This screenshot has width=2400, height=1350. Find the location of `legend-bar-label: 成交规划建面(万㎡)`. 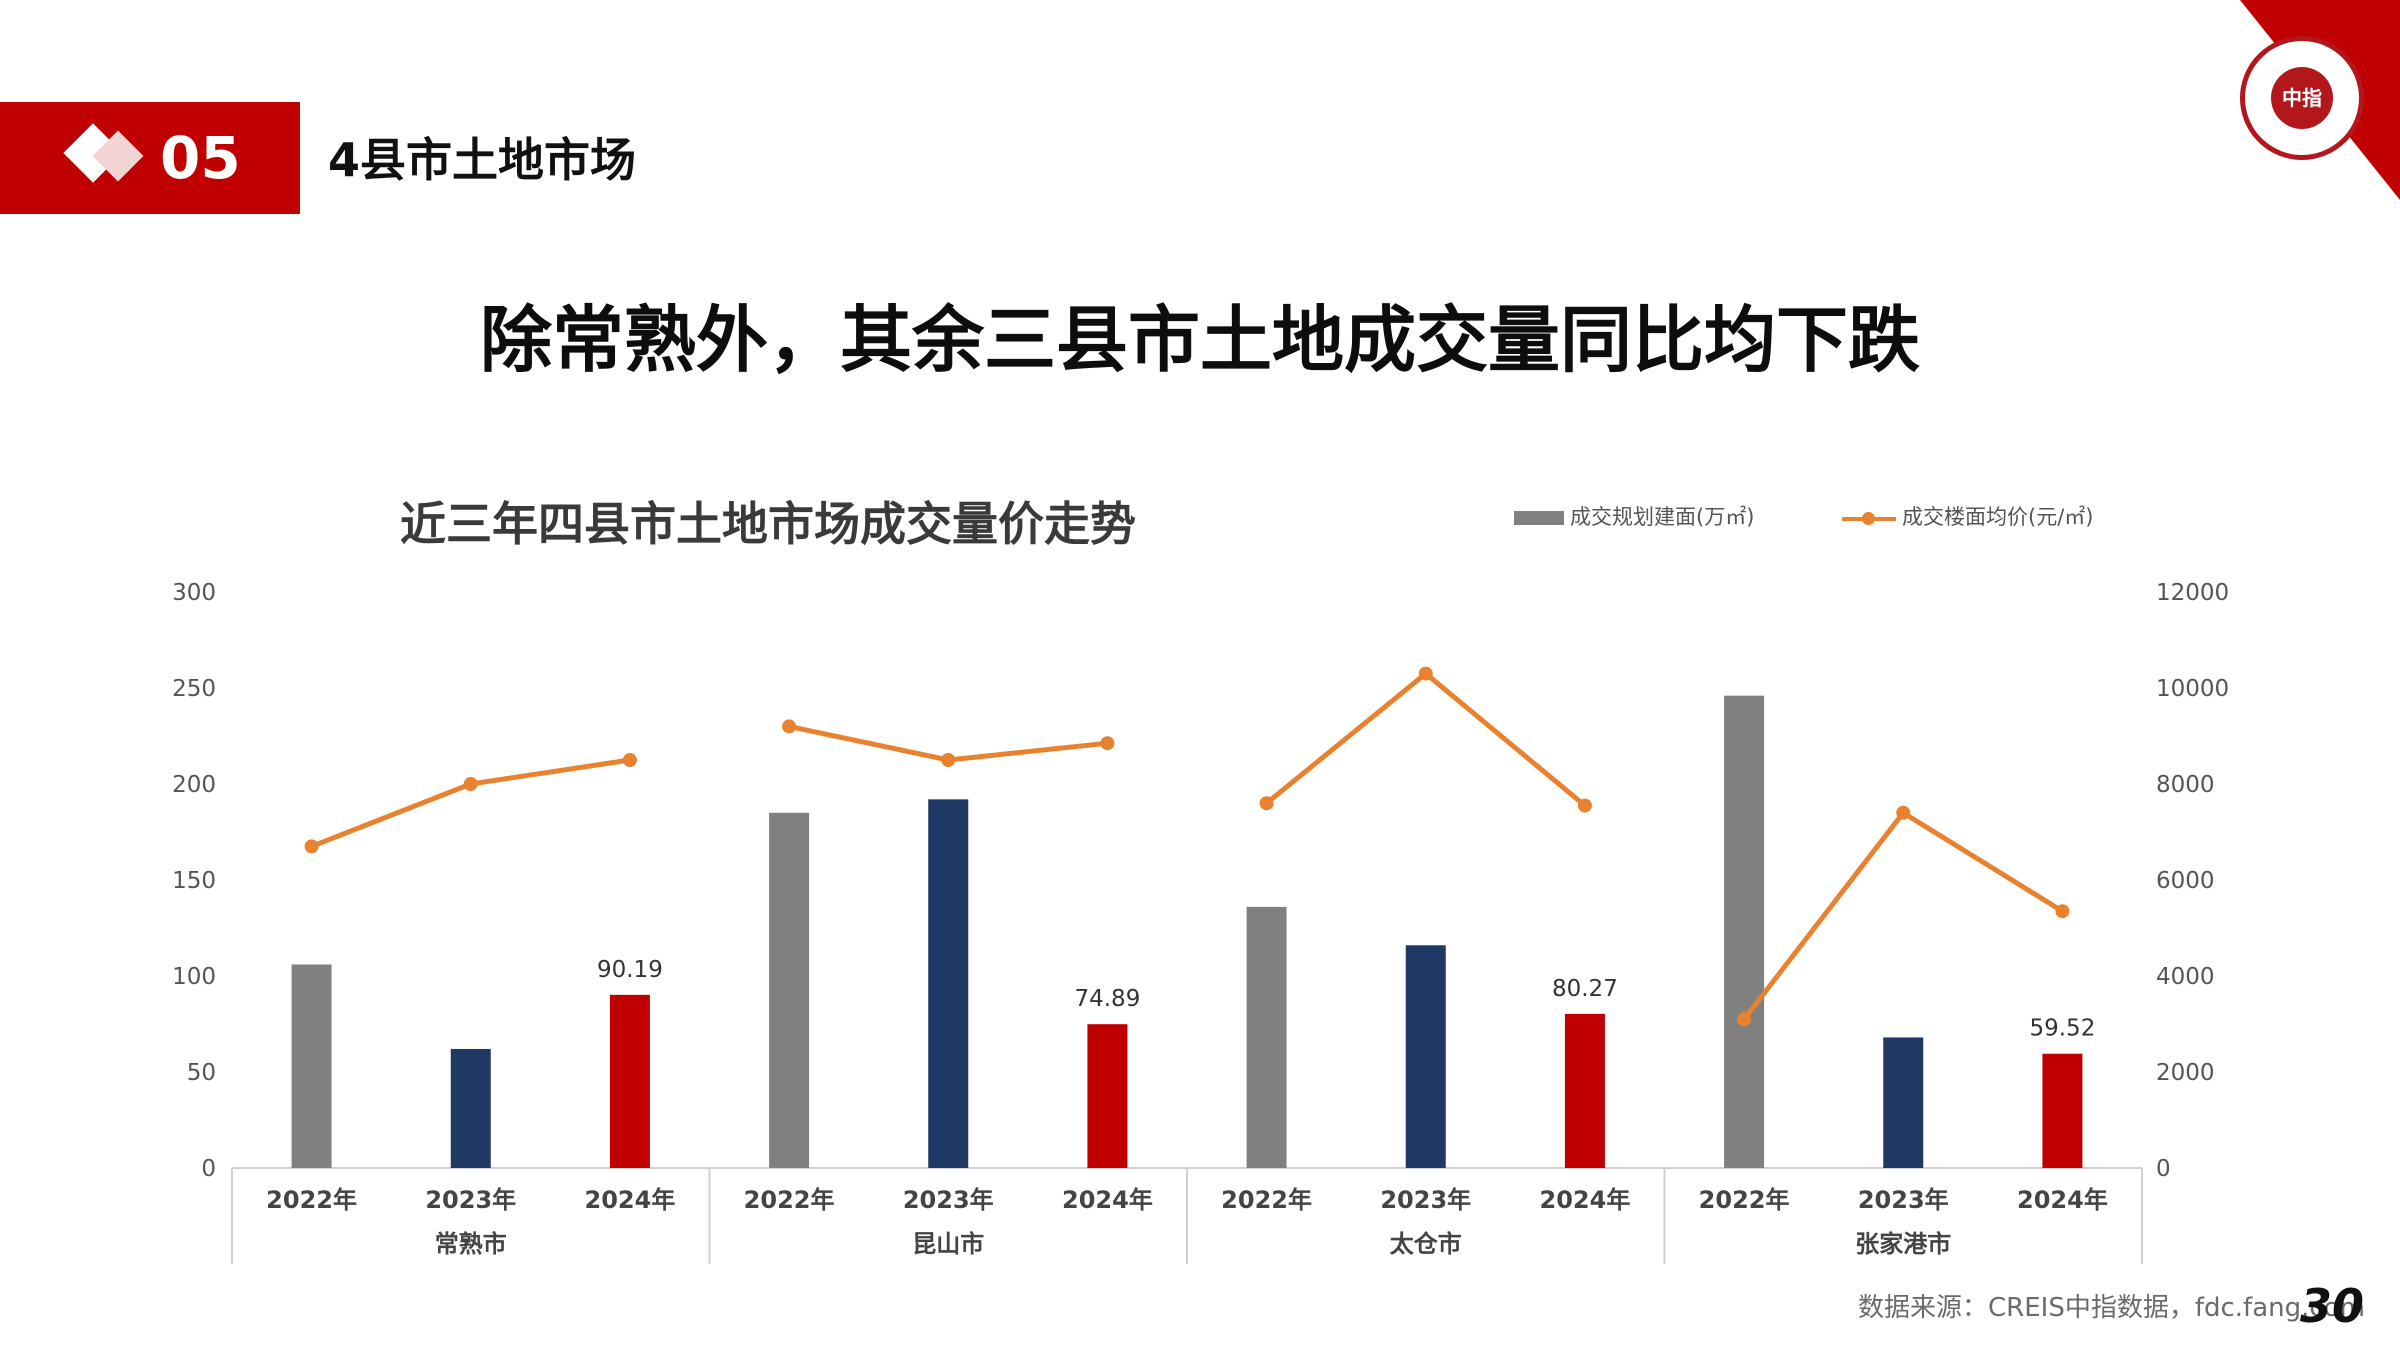

legend-bar-label: 成交规划建面(万㎡) is located at coordinates (1662, 517).